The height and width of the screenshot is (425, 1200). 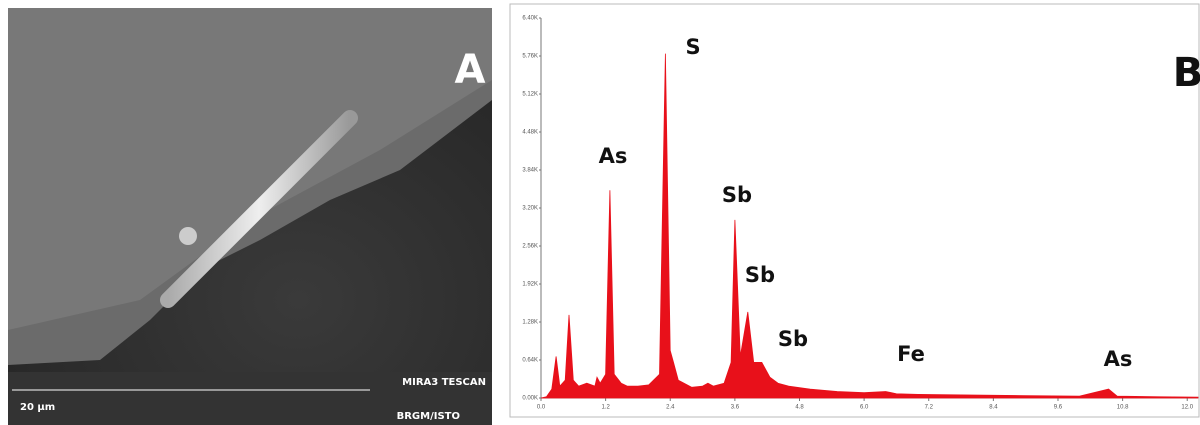 What do you see at coordinates (530, 95) in the screenshot?
I see `y-tick-label: 5.12K` at bounding box center [530, 95].